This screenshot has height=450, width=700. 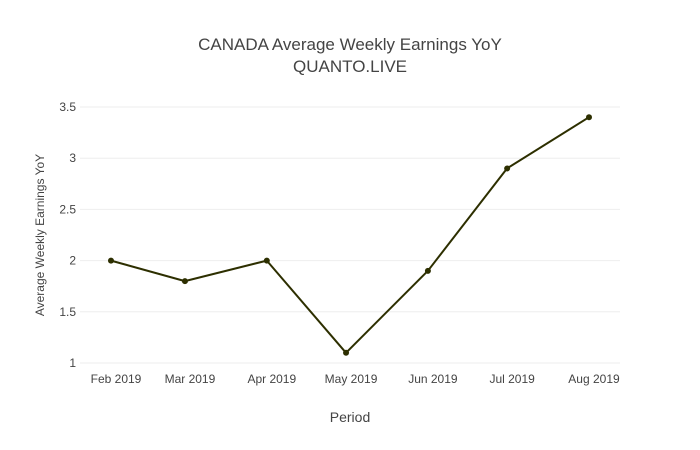 I want to click on y-tick-label: 3.5, so click(x=67, y=107).